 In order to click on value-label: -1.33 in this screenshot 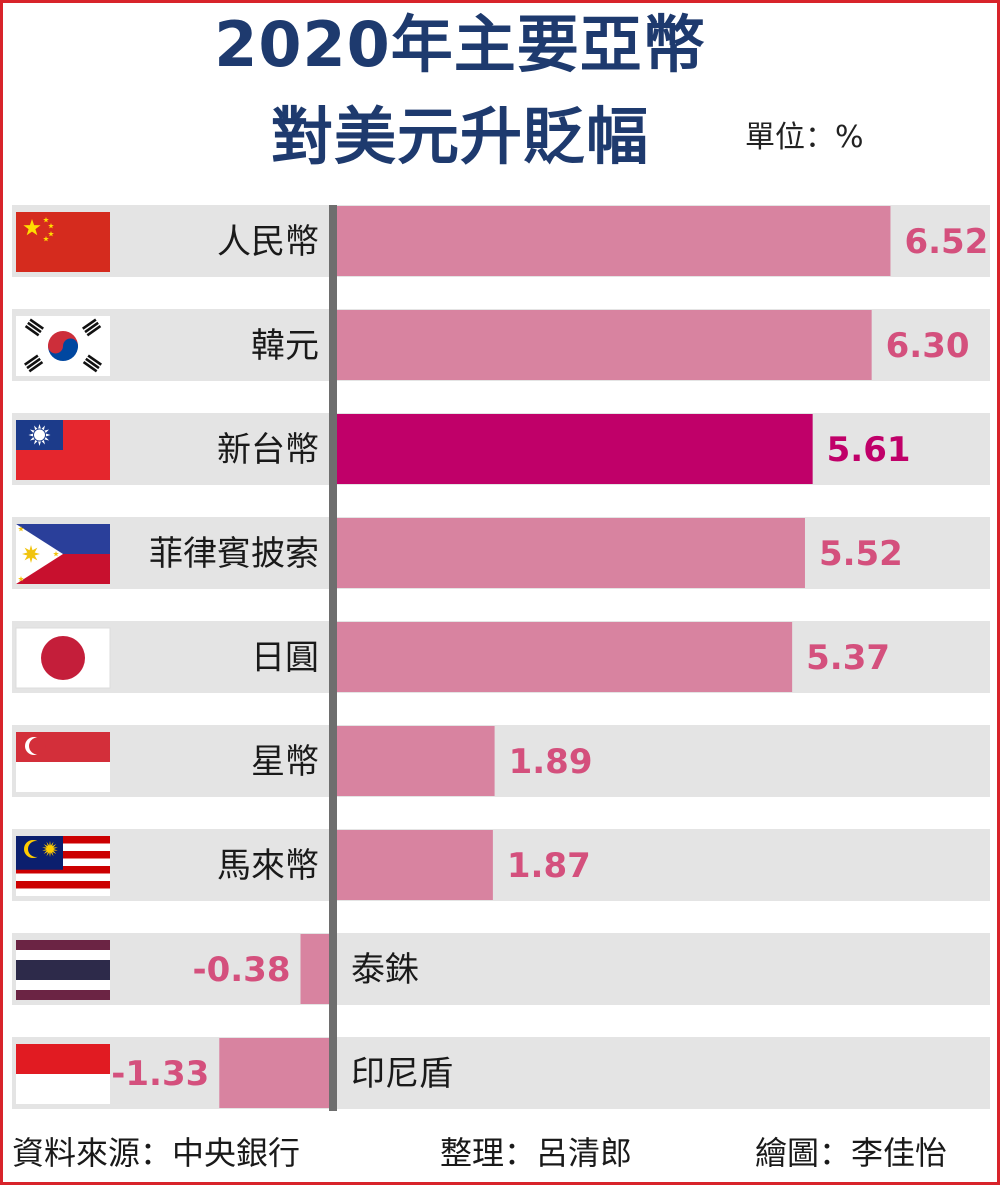, I will do `click(160, 1074)`.